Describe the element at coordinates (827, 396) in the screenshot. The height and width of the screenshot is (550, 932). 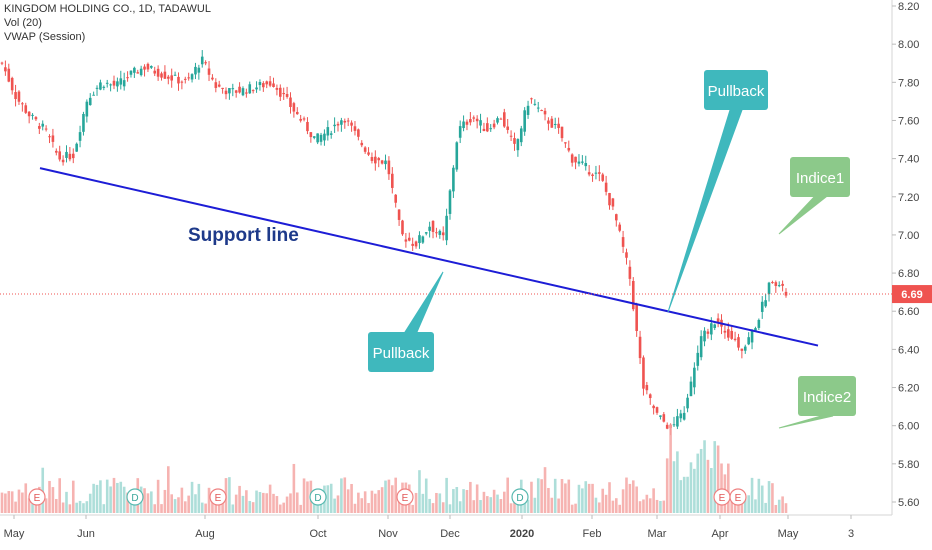
I see `indice2-callout-box` at that location.